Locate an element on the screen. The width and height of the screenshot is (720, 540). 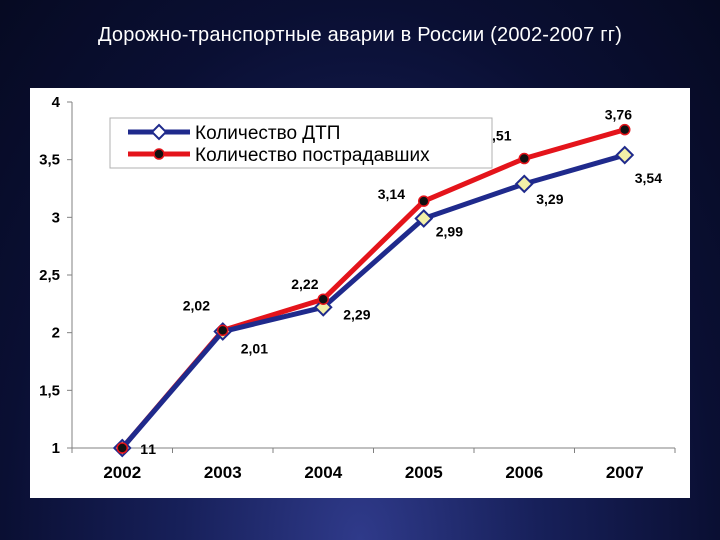
data-label-victims: 1 is located at coordinates (152, 449).